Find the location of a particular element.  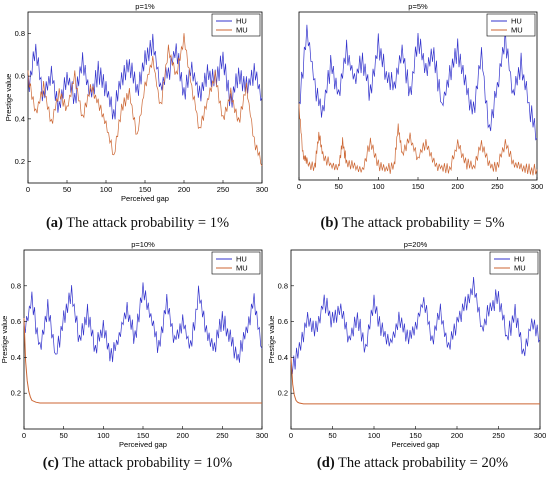

caption-b: (b) The attack probability = 5% is located at coordinates (412, 223).